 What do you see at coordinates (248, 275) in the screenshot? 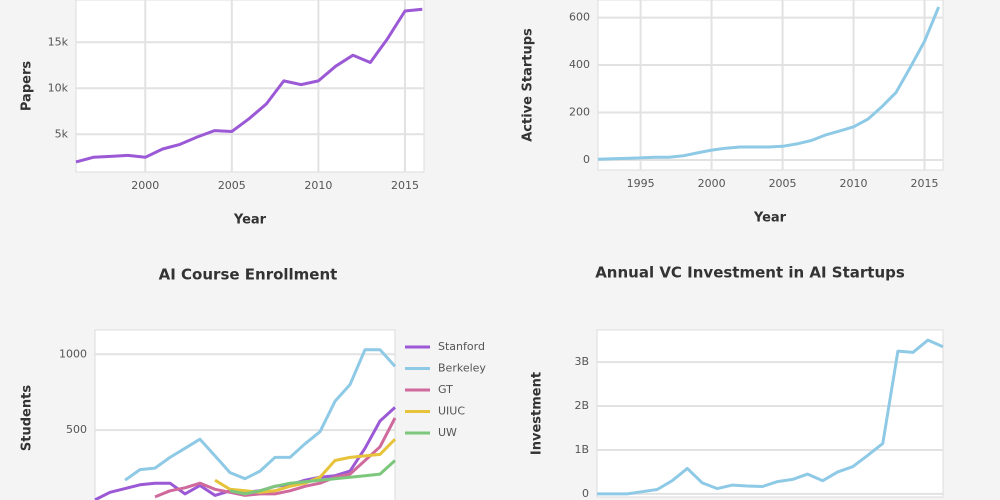
I see `chart-title: AI Course Enrollment` at bounding box center [248, 275].